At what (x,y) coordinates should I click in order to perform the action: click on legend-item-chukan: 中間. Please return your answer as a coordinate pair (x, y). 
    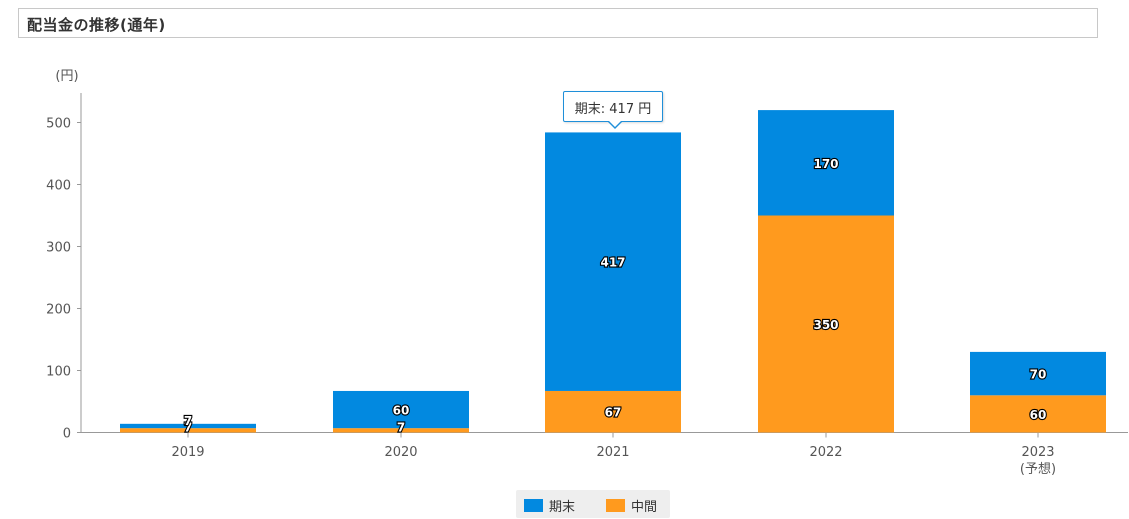
    Looking at the image, I should click on (632, 506).